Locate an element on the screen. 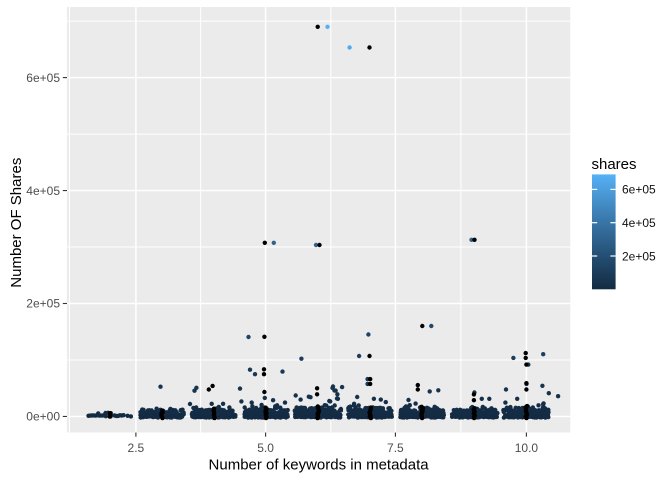  svg-text: 7.5 is located at coordinates (395, 448).